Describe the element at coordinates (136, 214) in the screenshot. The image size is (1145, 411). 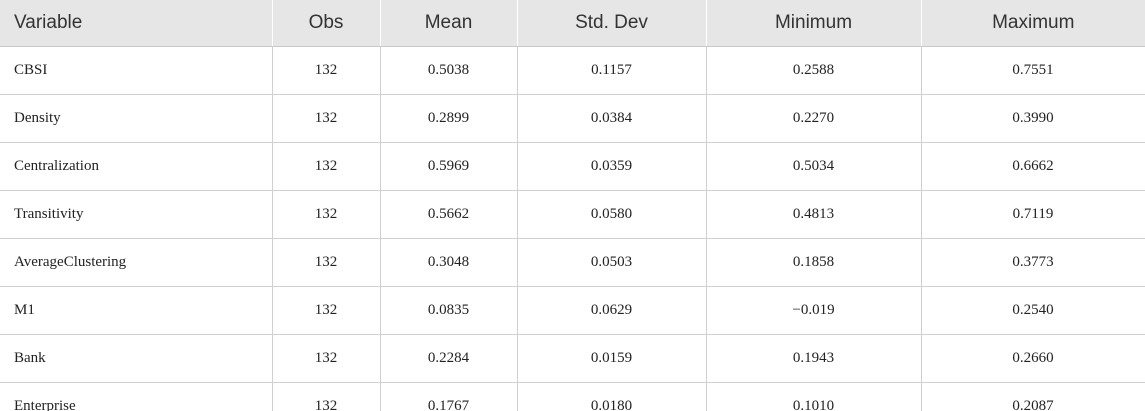
I see `table-cell: Transitivity` at that location.